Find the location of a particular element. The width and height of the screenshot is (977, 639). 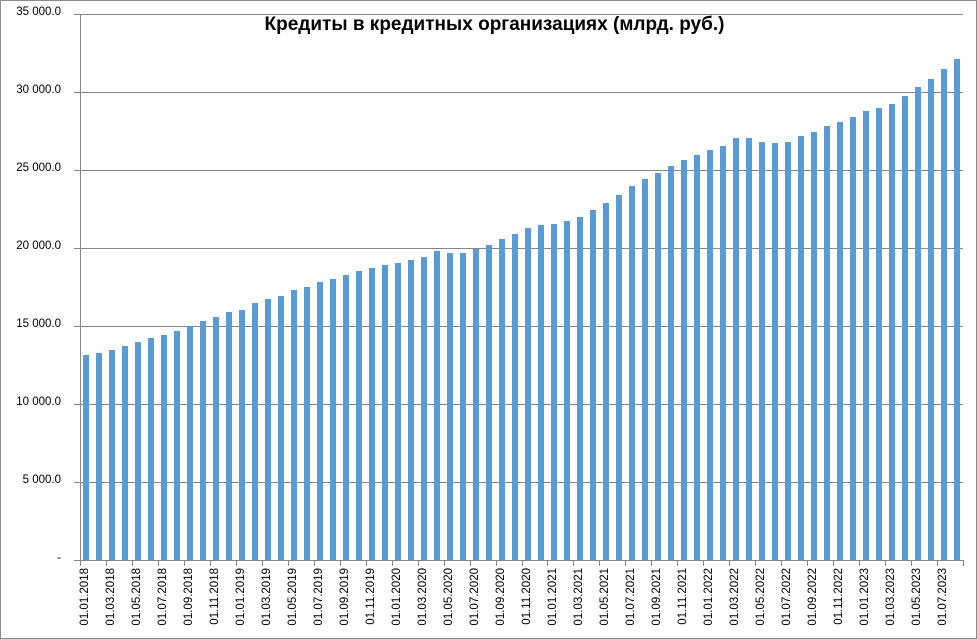

x-tick-label: 01.03.2018 is located at coordinates (111, 597).